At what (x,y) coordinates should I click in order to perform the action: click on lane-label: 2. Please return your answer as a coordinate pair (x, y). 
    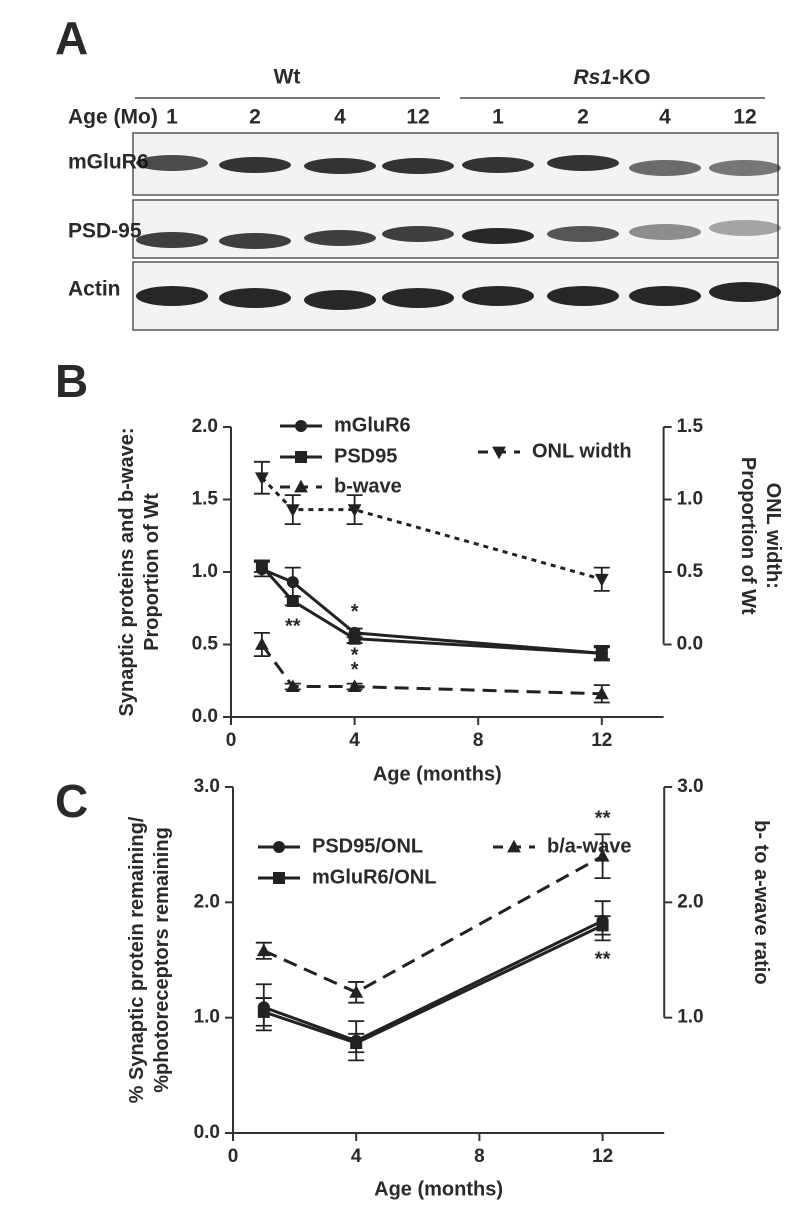
    Looking at the image, I should click on (255, 117).